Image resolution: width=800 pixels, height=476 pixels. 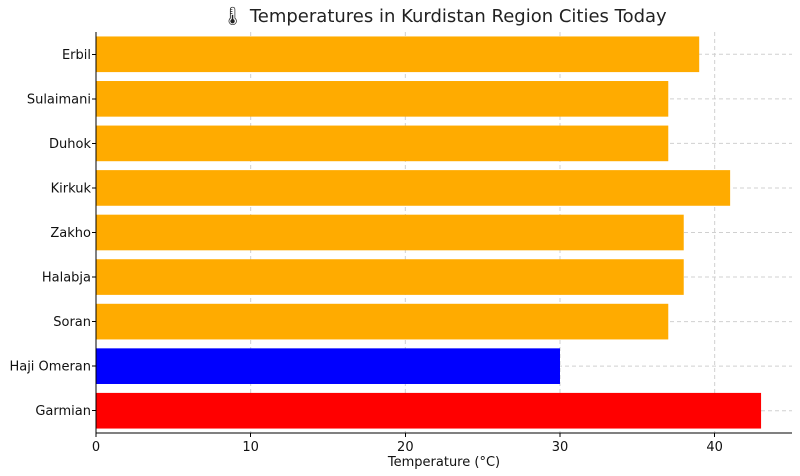 What do you see at coordinates (72, 322) in the screenshot?
I see `y-tick-label: Soran` at bounding box center [72, 322].